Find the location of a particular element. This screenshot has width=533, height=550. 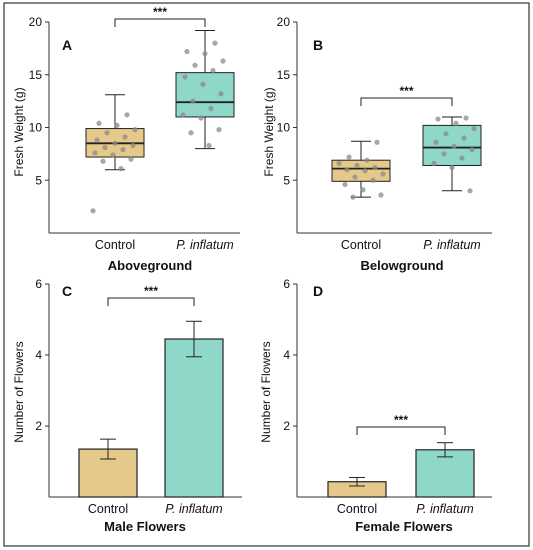

panel-c-y-tick-label: 6 is located at coordinates (38, 284).